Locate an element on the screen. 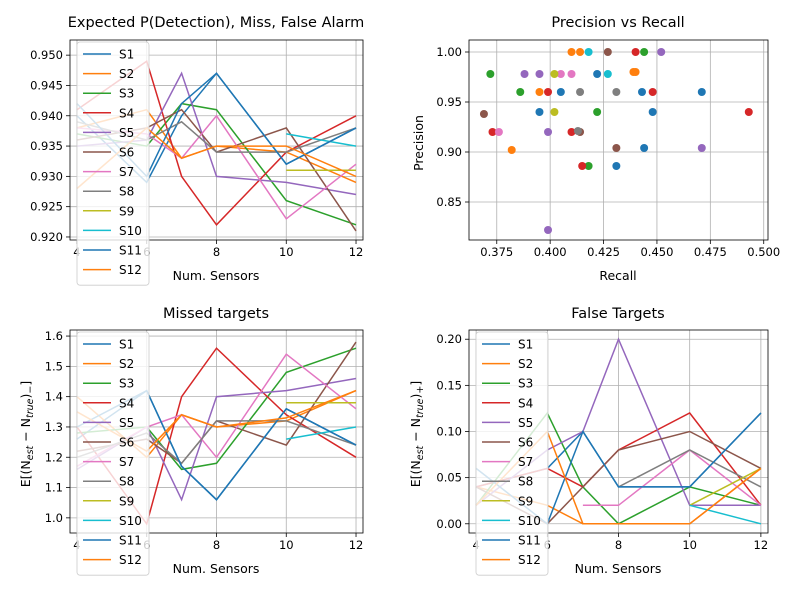 The width and height of the screenshot is (800, 600). scatter-point-s9 is located at coordinates (554, 74).